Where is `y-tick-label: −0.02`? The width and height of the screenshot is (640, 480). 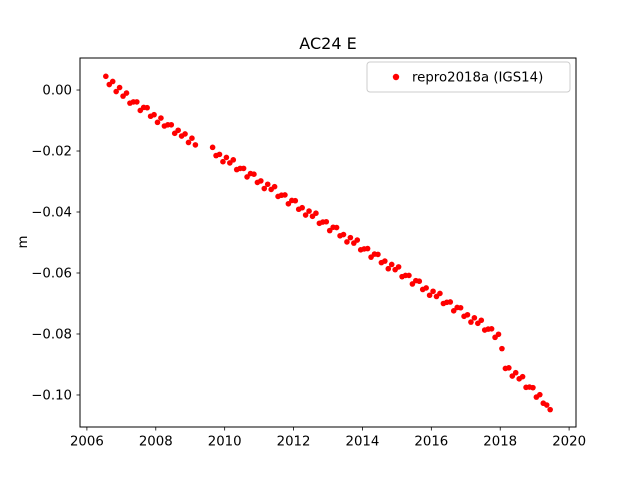 y-tick-label: −0.02 is located at coordinates (51, 152).